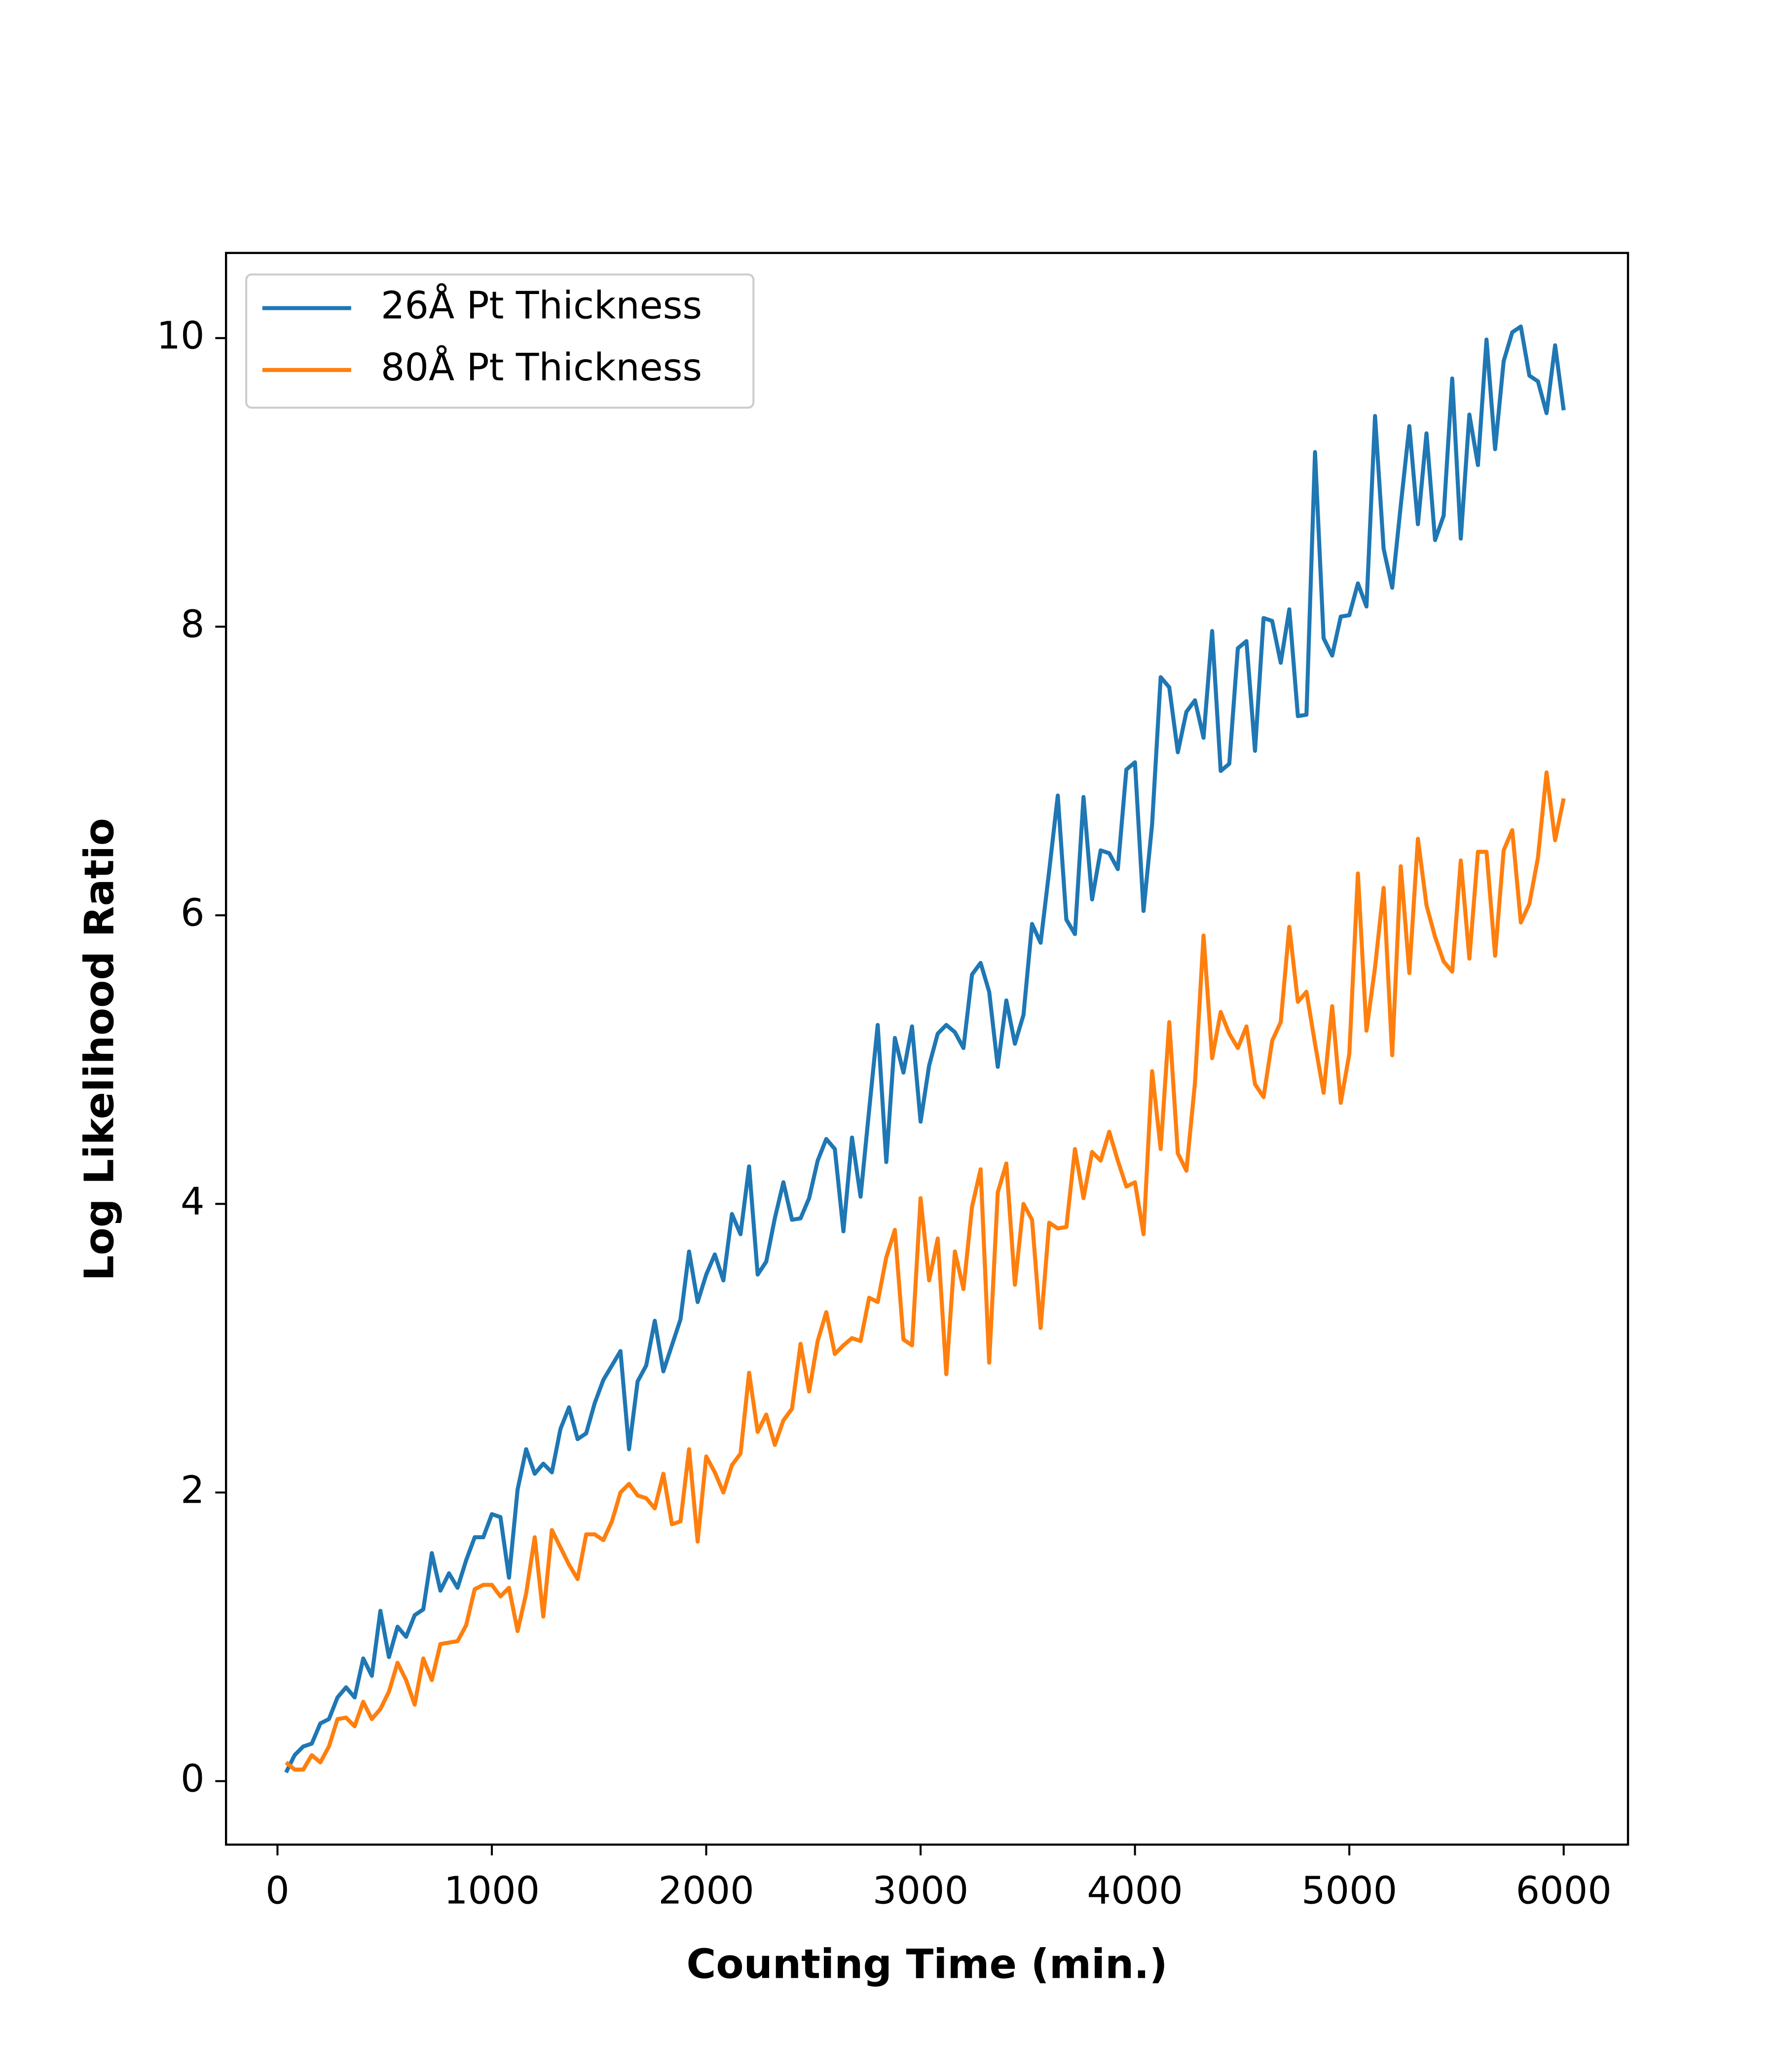 Image resolution: width=1776 pixels, height=2072 pixels. I want to click on x-axis-label: Counting Time (min.), so click(927, 1965).